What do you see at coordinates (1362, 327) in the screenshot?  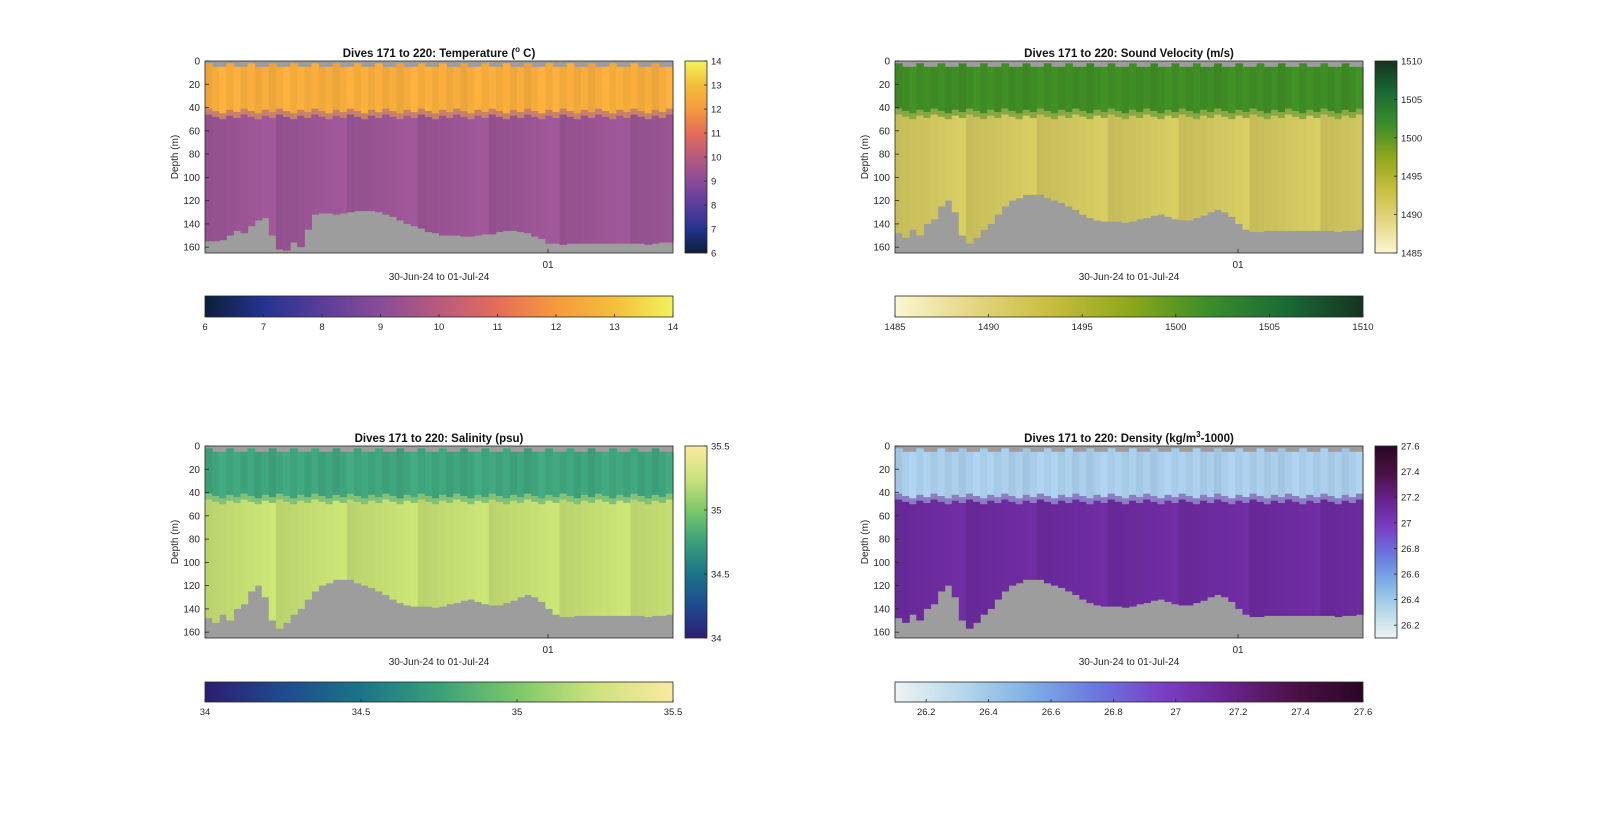 I see `hcolorbar-tick-label: 1510` at bounding box center [1362, 327].